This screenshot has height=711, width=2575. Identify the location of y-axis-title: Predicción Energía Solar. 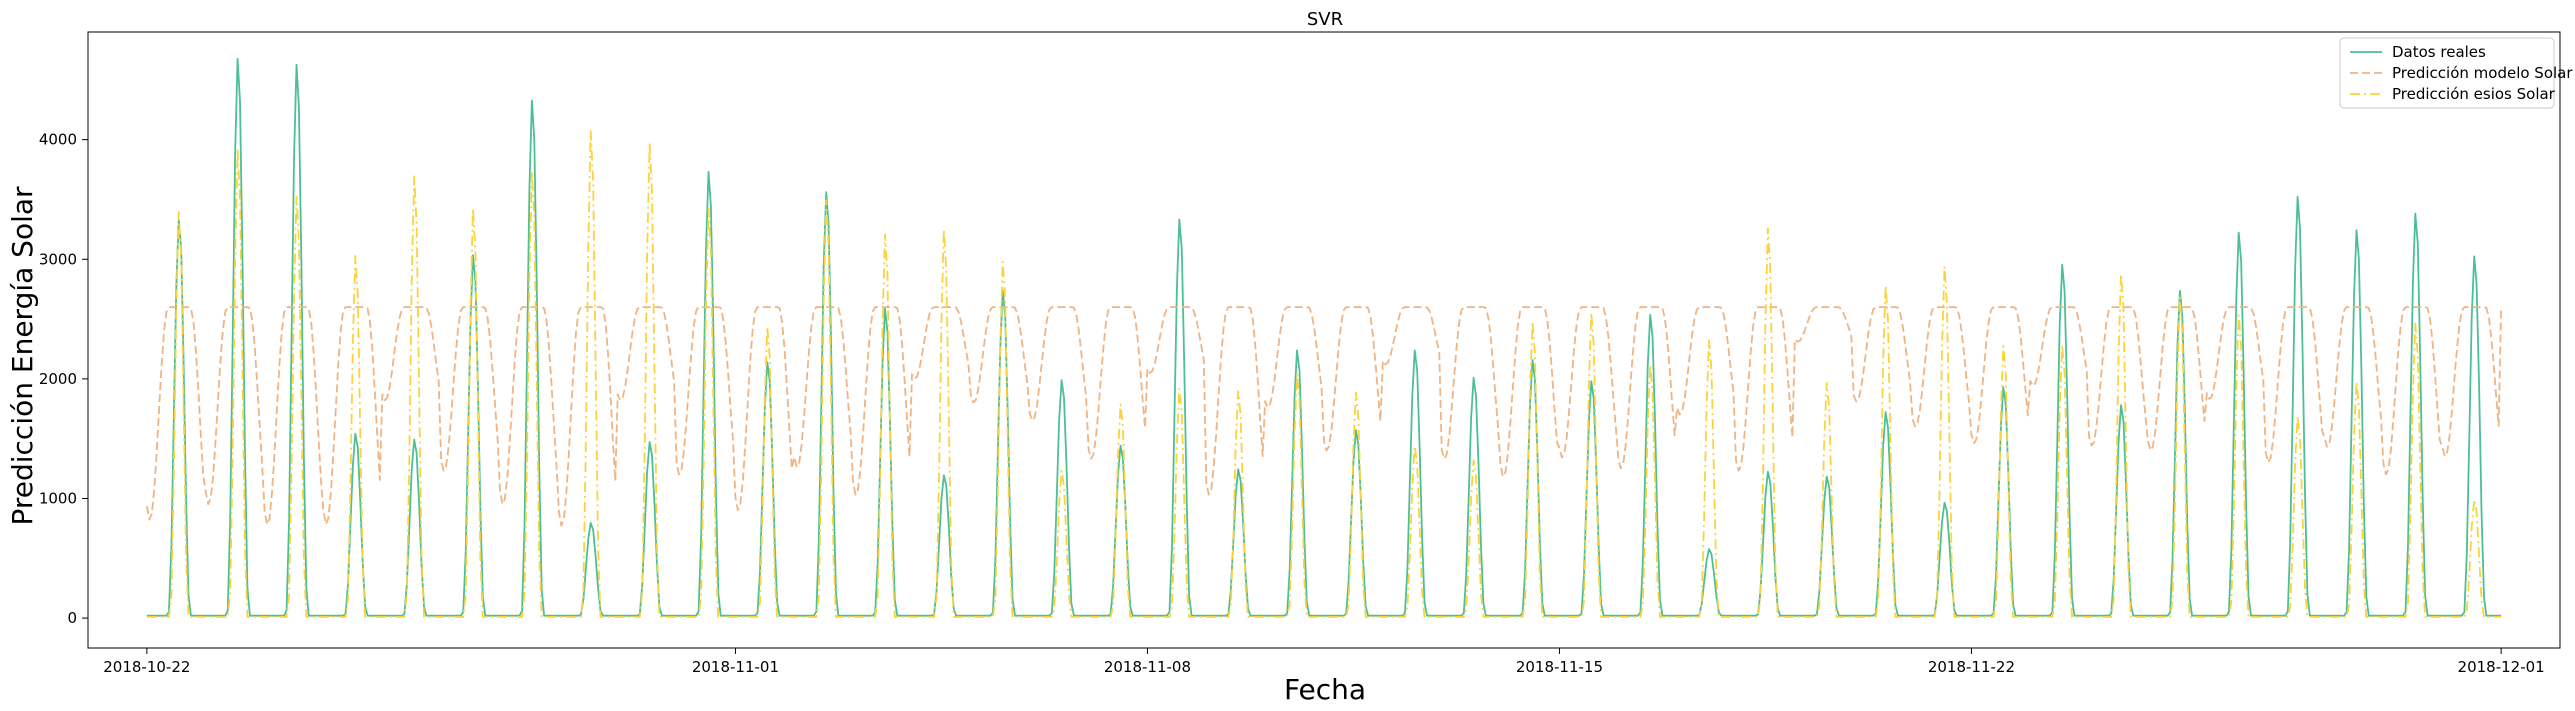
(22, 356).